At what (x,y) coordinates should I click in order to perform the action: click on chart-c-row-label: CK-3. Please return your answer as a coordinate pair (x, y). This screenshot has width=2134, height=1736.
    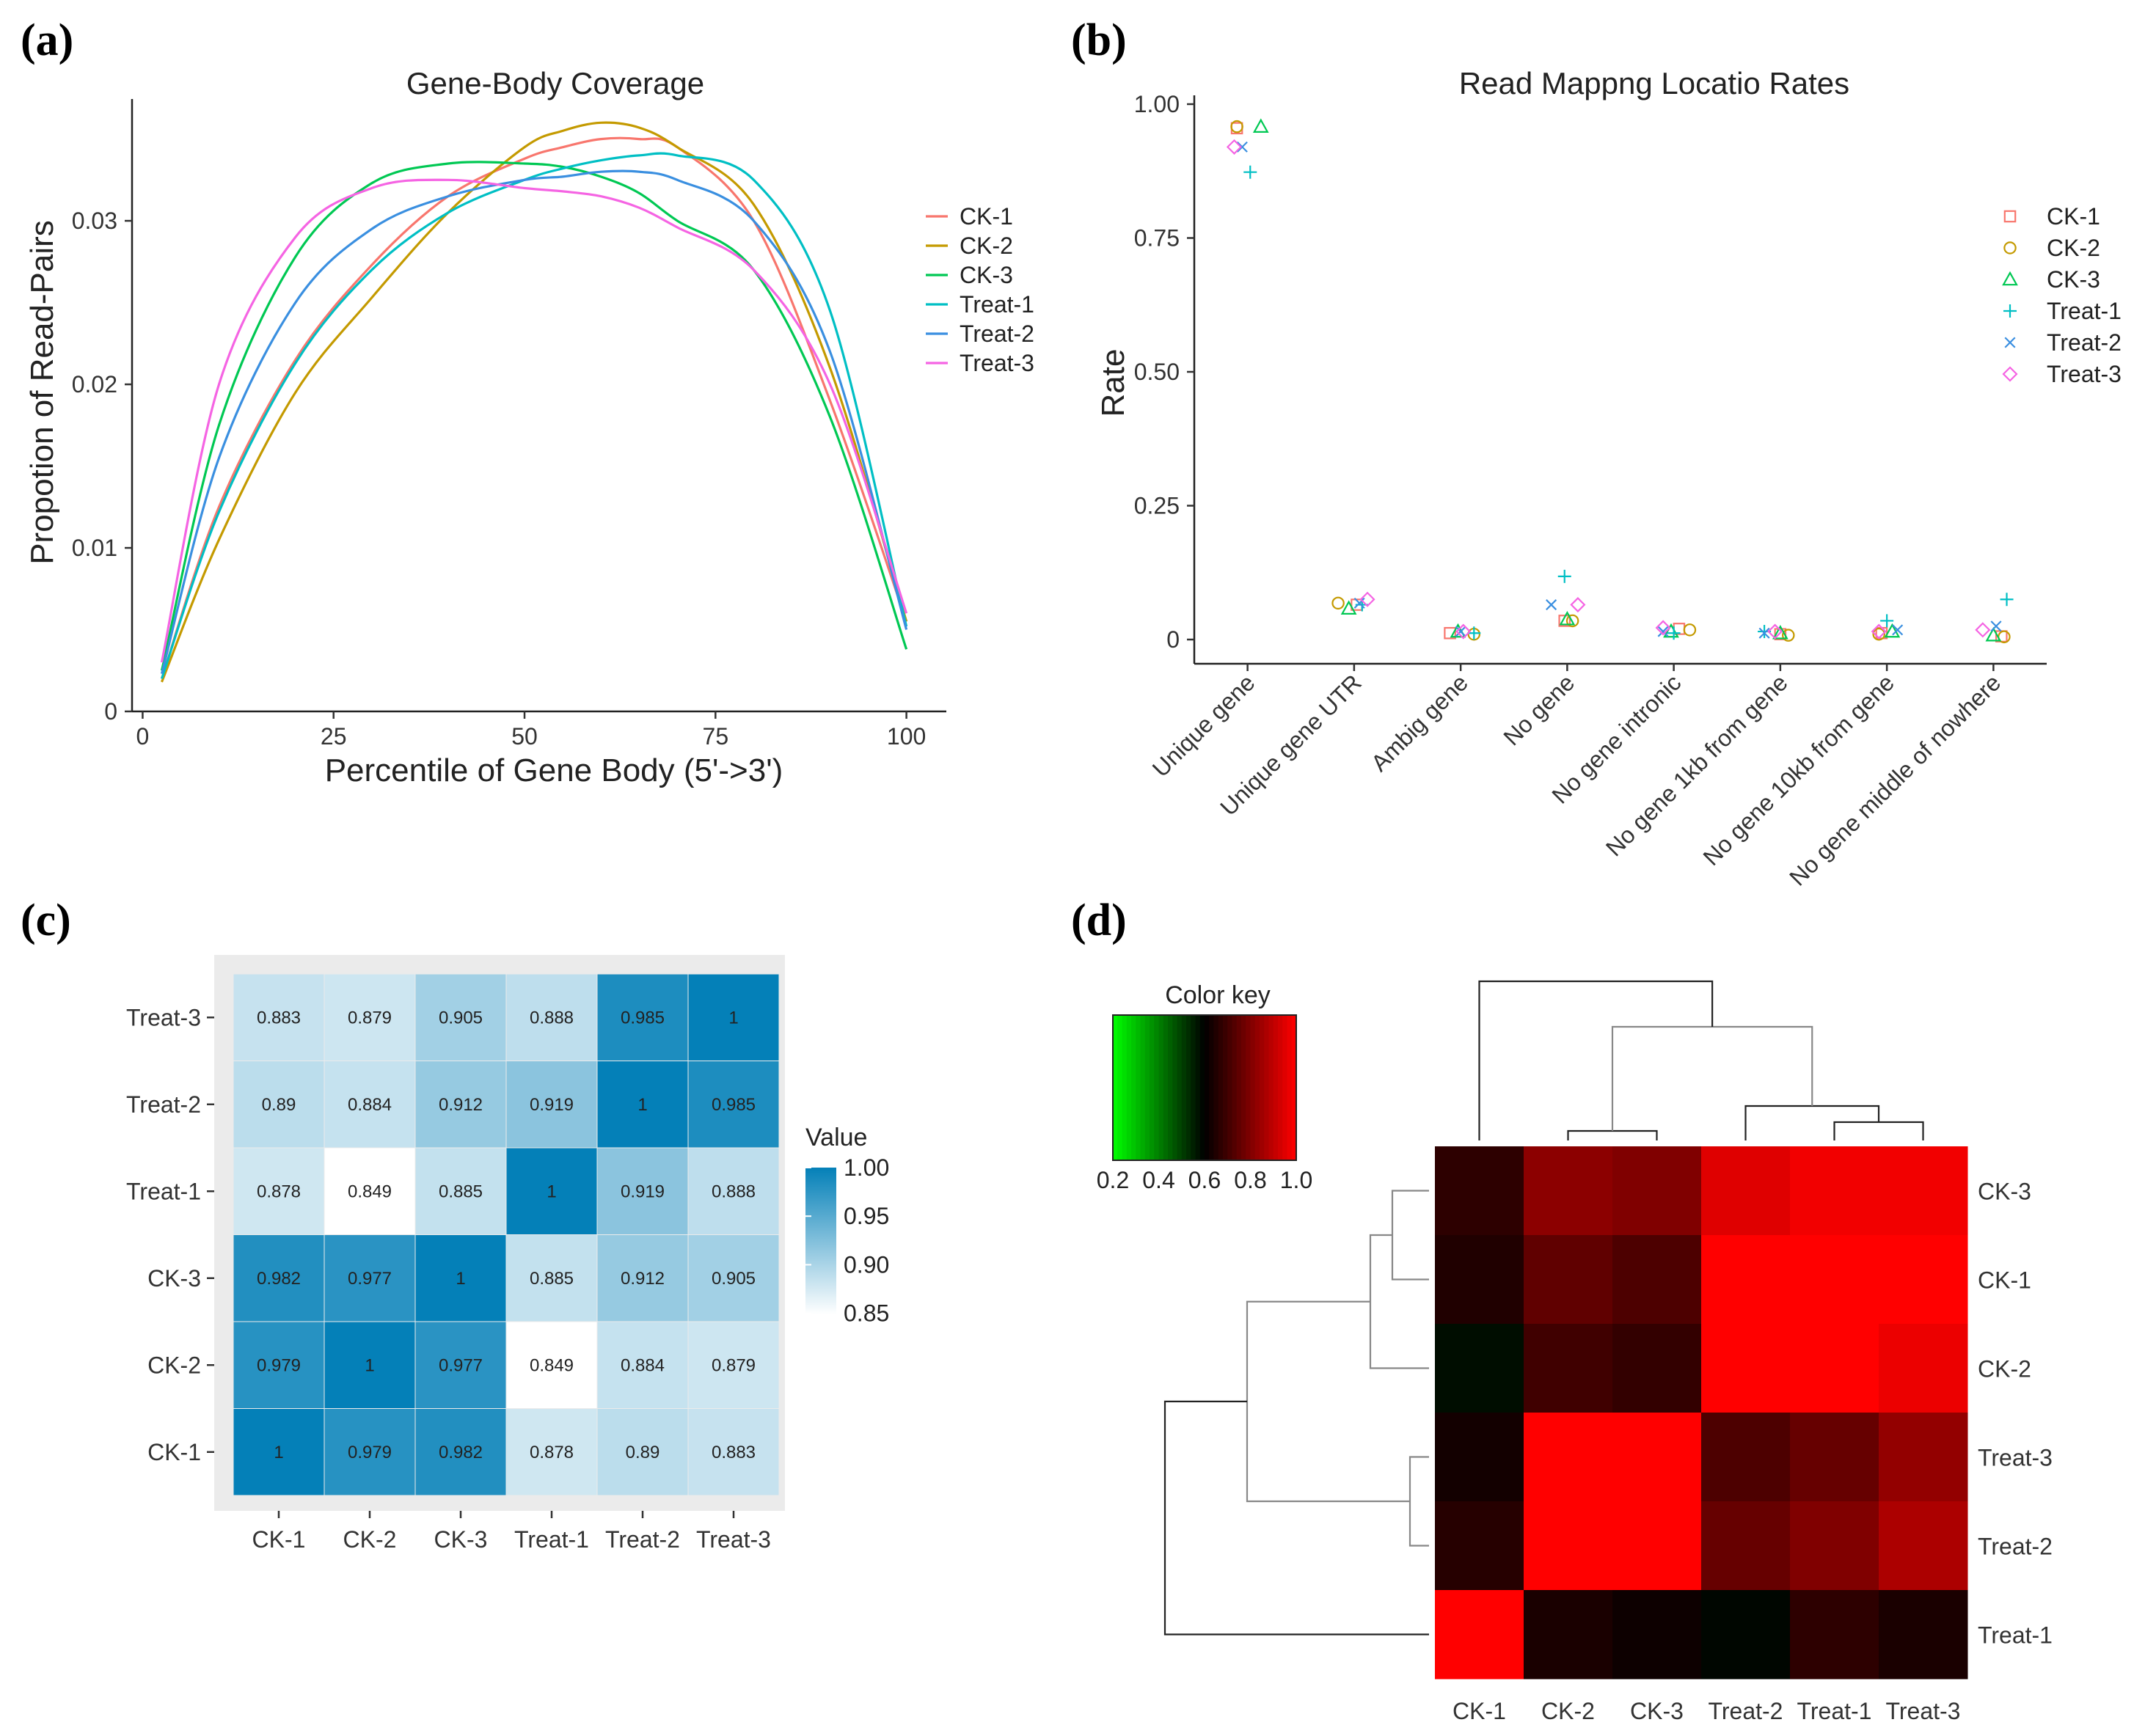
    Looking at the image, I should click on (174, 1279).